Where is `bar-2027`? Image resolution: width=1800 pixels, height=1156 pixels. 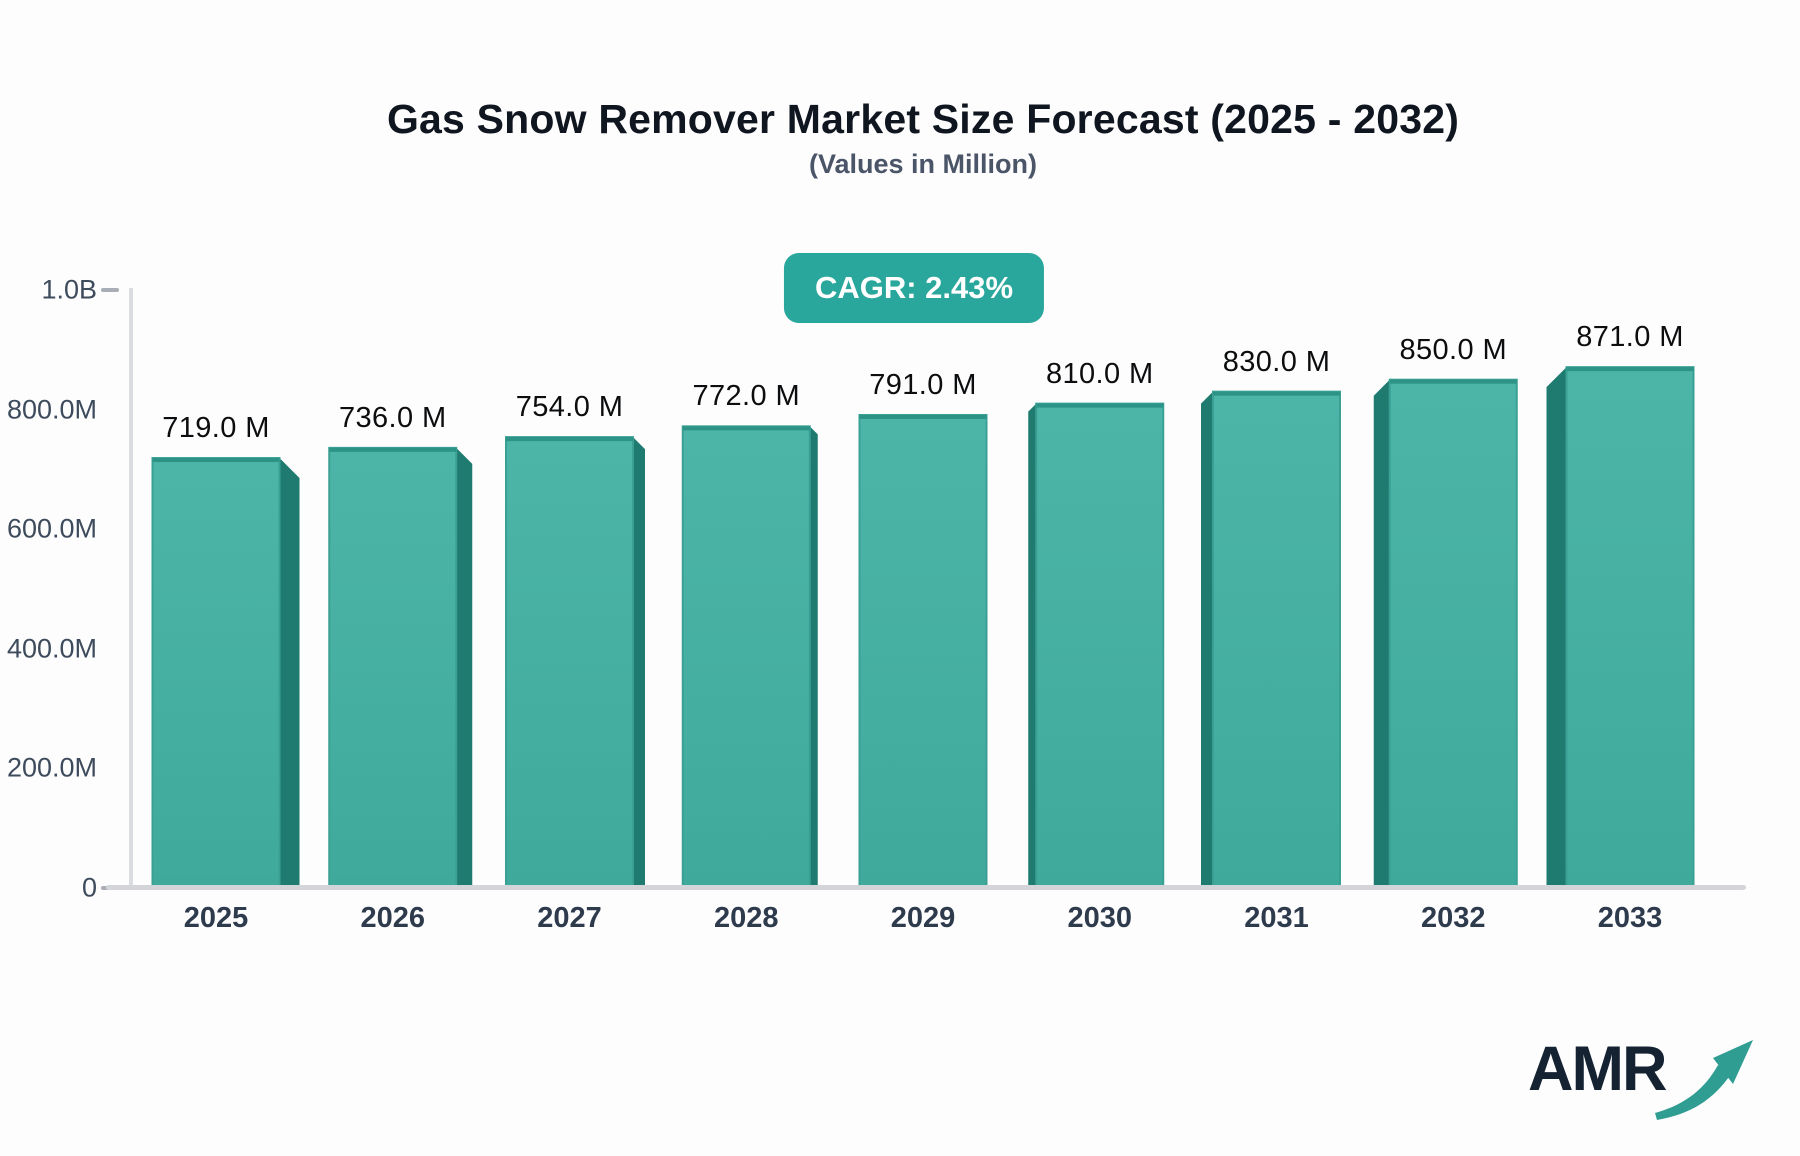 bar-2027 is located at coordinates (569, 662).